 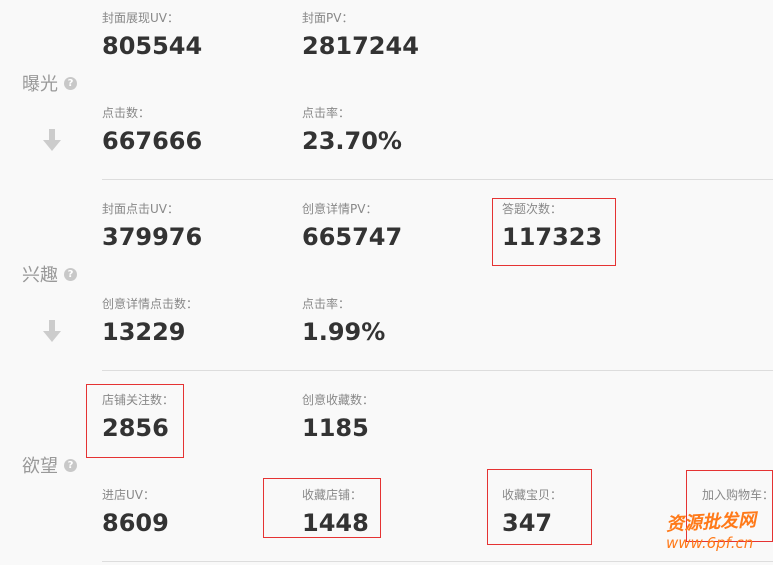 What do you see at coordinates (40, 466) in the screenshot?
I see `stage-title: 欲望` at bounding box center [40, 466].